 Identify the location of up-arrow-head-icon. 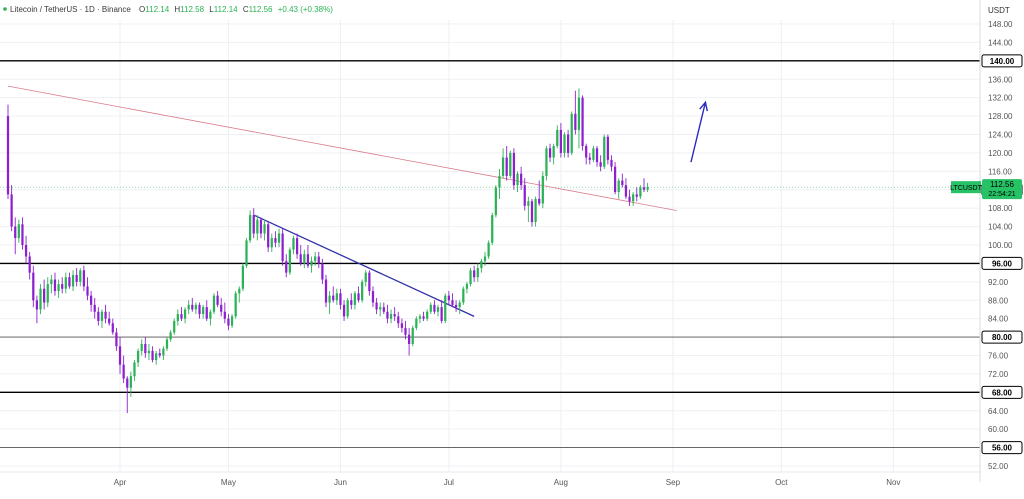
(704, 106).